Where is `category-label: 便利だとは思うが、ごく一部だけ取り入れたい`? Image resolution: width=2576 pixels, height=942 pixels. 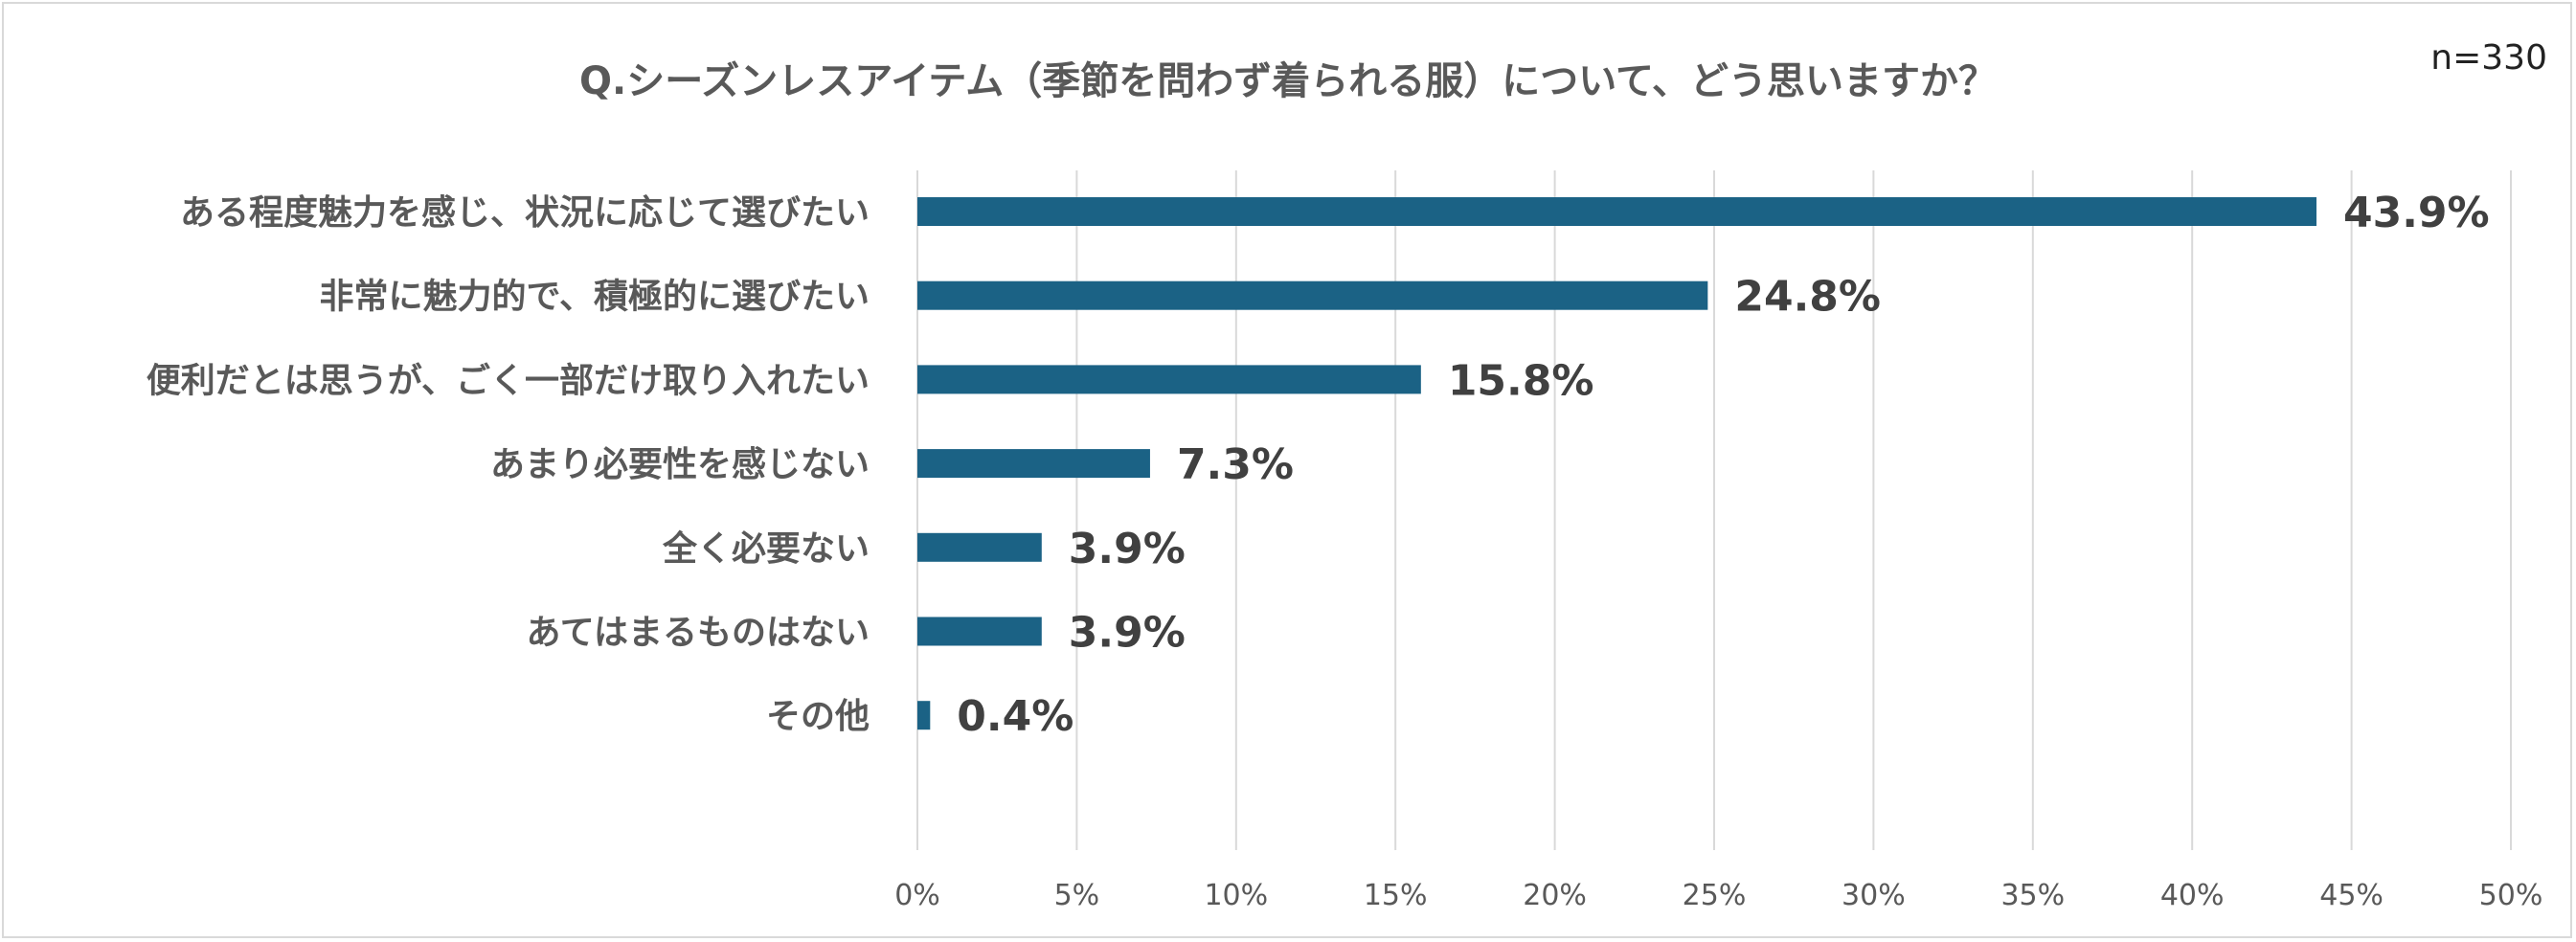
category-label: 便利だとは思うが、ごく一部だけ取り入れたい is located at coordinates (508, 380).